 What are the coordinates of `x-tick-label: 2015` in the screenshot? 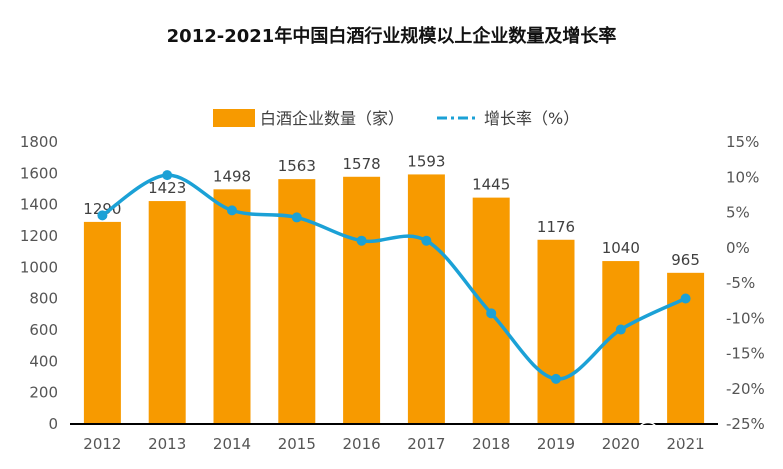 It's located at (297, 444).